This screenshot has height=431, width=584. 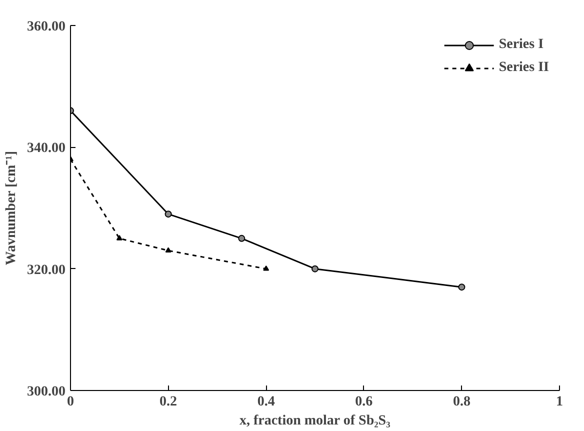 I want to click on x-tick-label: 0.2, so click(x=169, y=402).